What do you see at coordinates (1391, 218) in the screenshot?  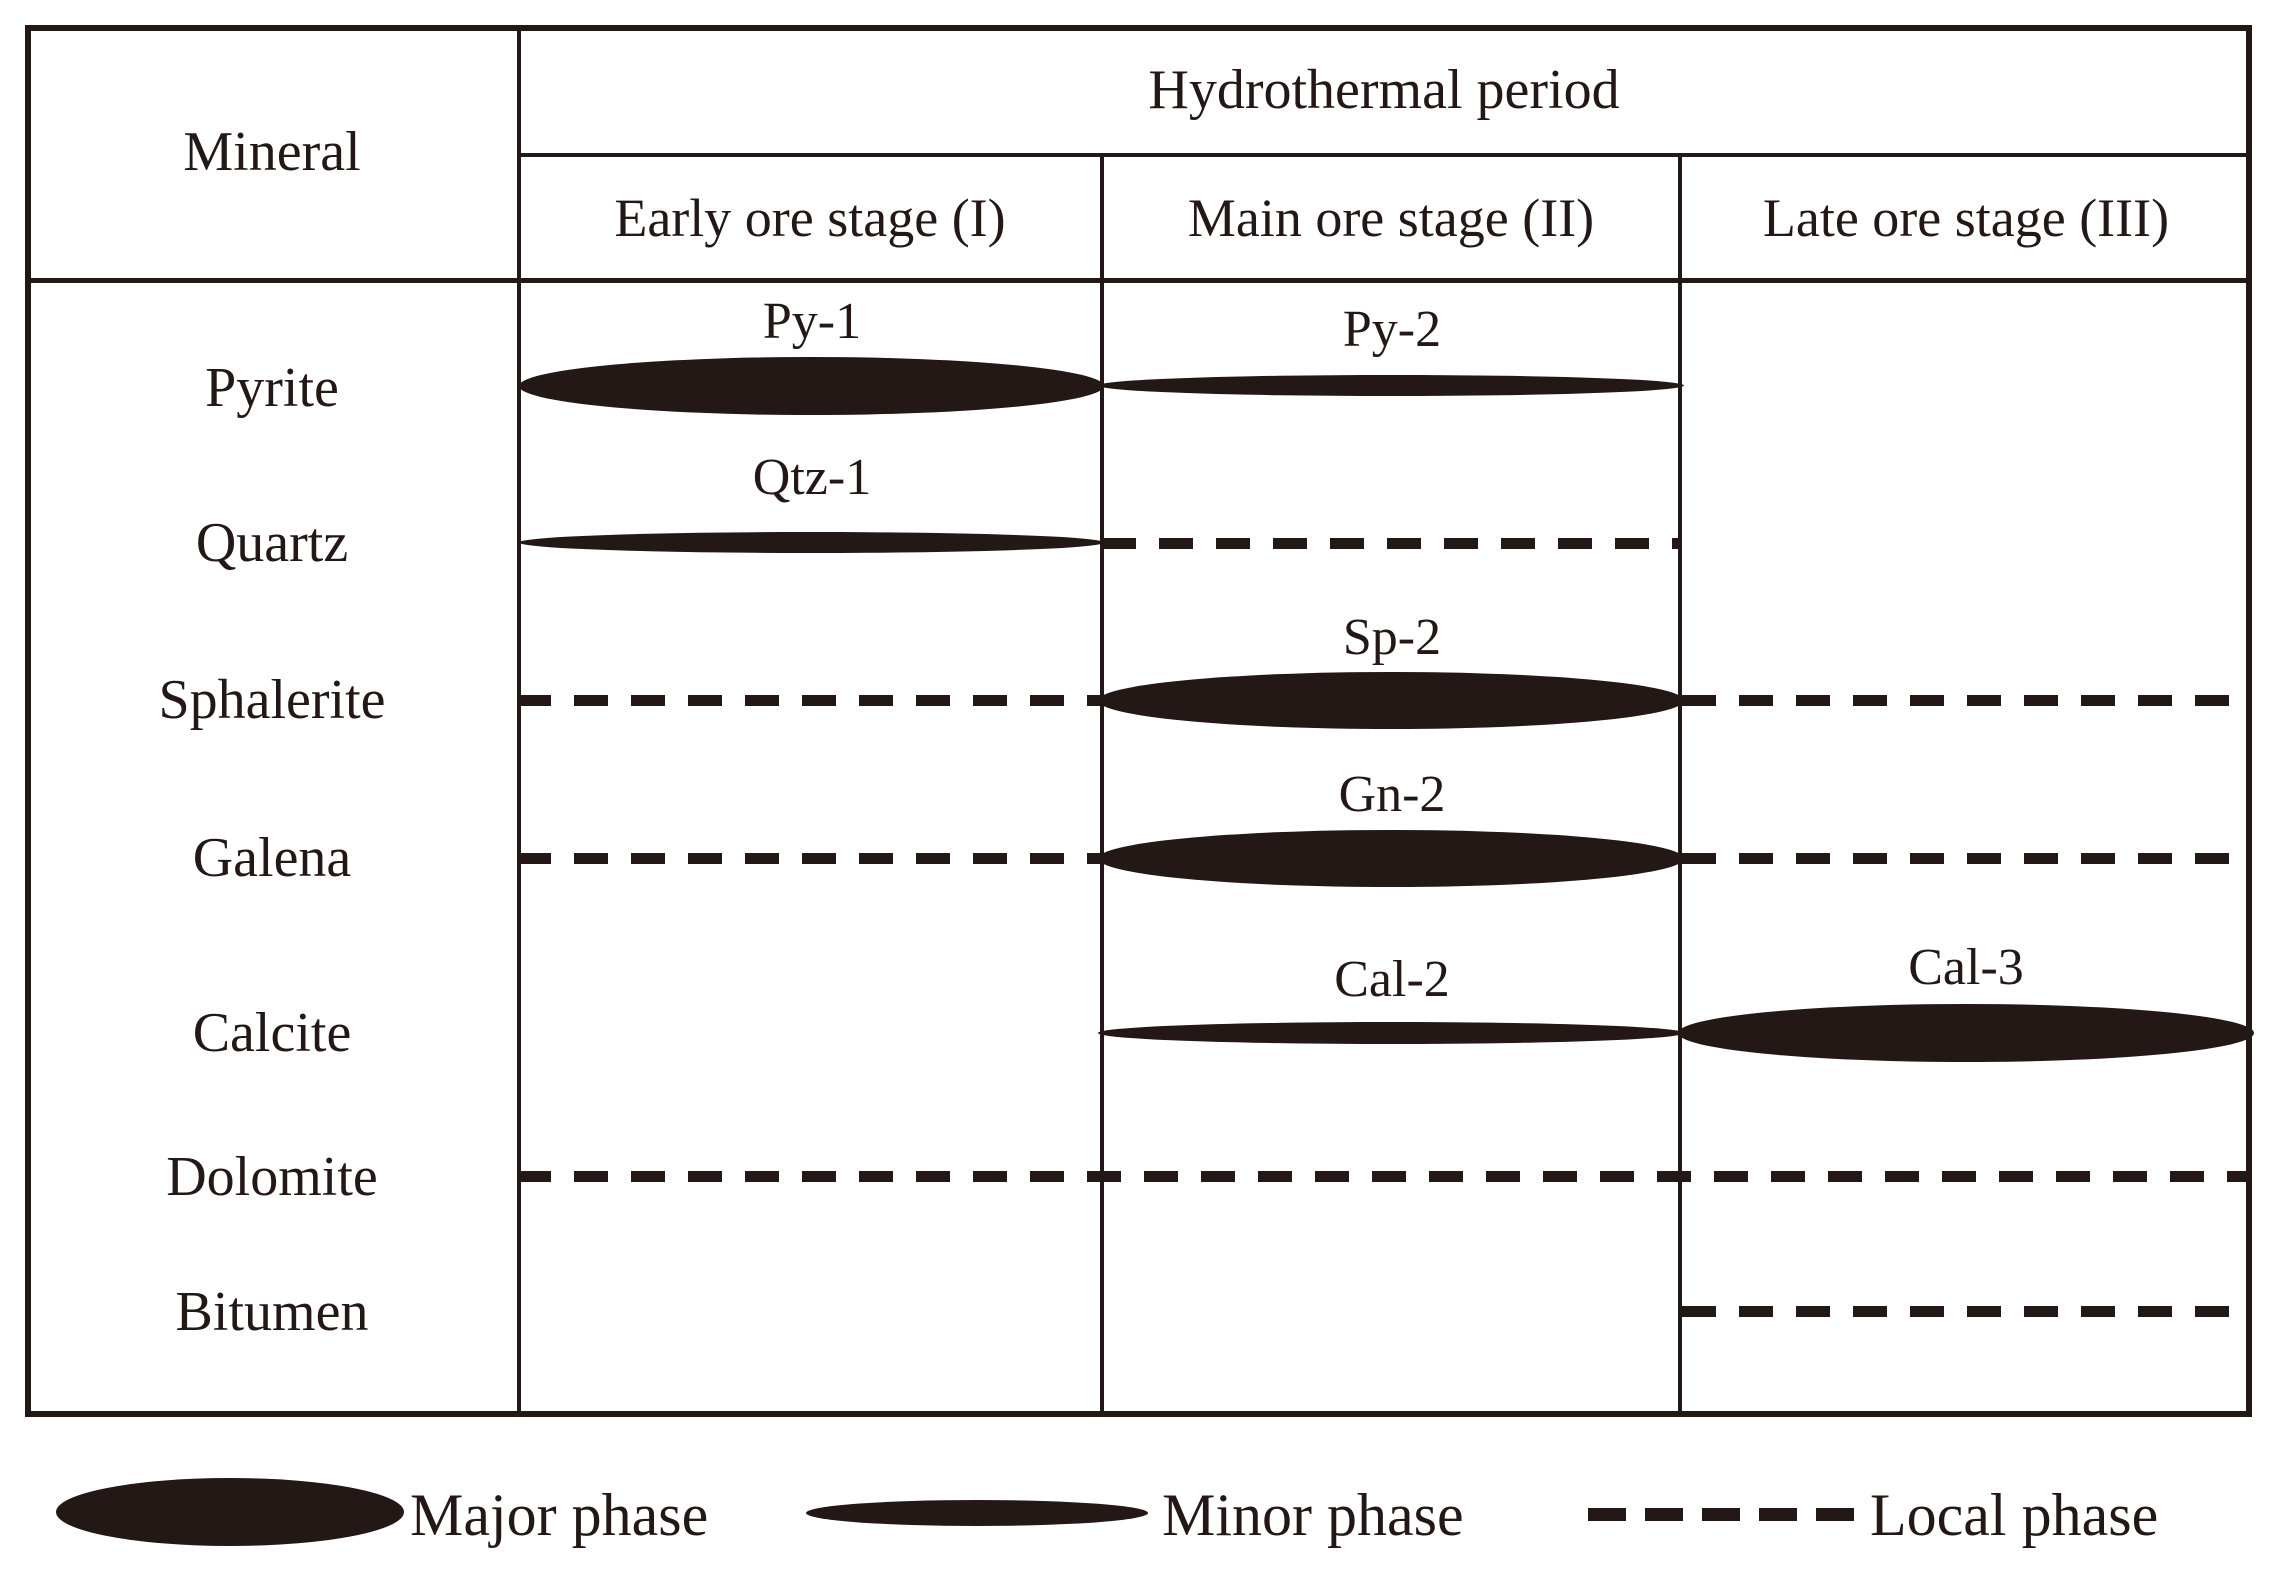 I see `stage-header-main: Main ore stage (II)` at bounding box center [1391, 218].